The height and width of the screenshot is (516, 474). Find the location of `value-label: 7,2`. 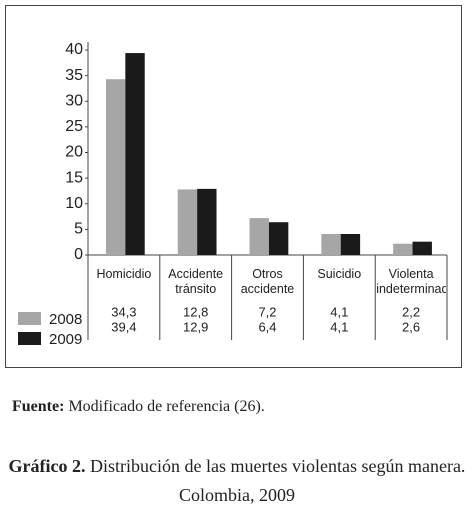

value-label: 7,2 is located at coordinates (267, 311).